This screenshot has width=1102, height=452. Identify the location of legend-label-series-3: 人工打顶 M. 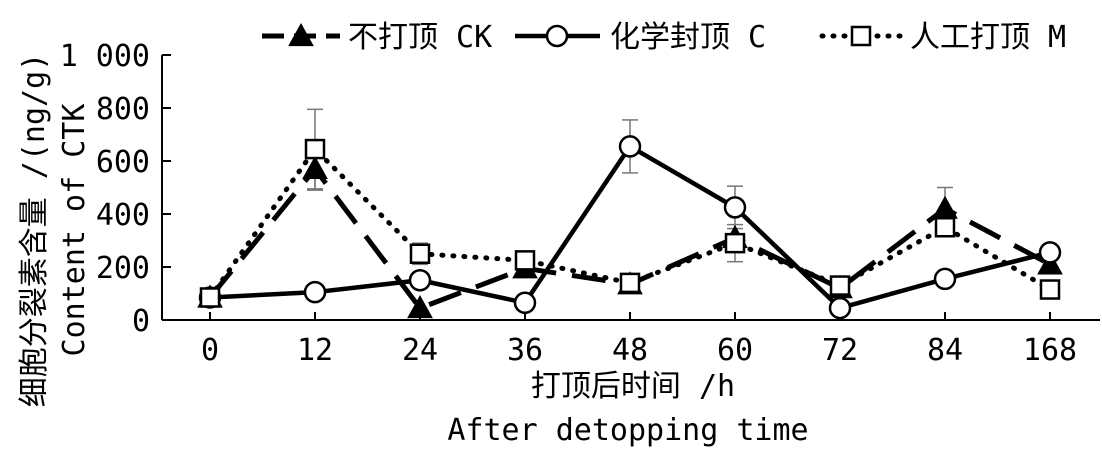
(988, 37).